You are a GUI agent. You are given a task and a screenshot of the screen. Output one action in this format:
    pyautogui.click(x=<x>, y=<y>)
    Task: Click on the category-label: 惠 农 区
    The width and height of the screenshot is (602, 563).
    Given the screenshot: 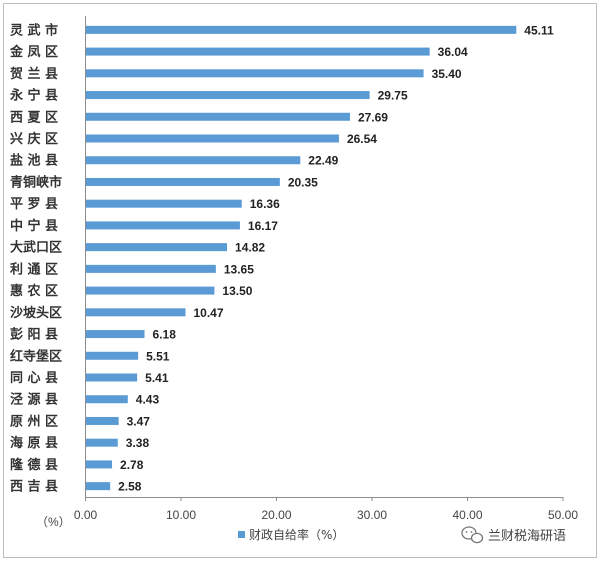 What is the action you would take?
    pyautogui.click(x=34, y=291)
    